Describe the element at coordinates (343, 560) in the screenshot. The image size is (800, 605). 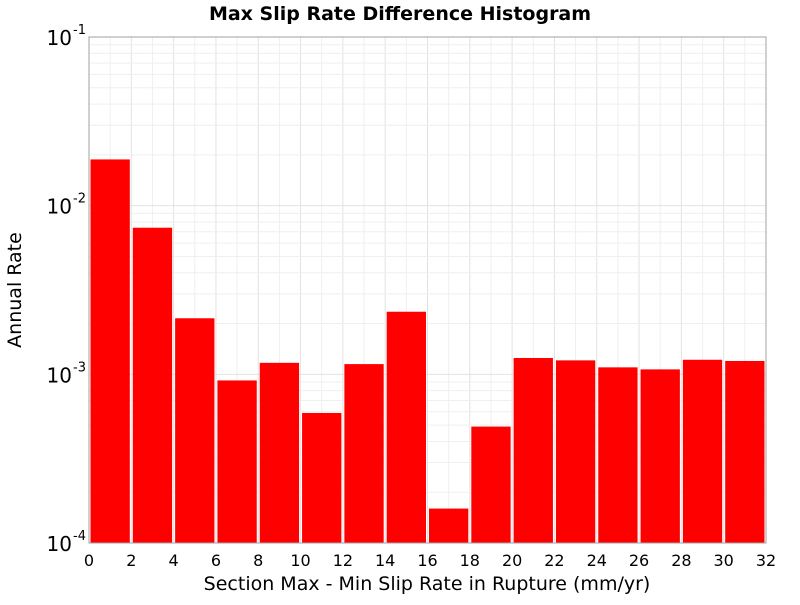
I see `x-tick-label: 12` at that location.